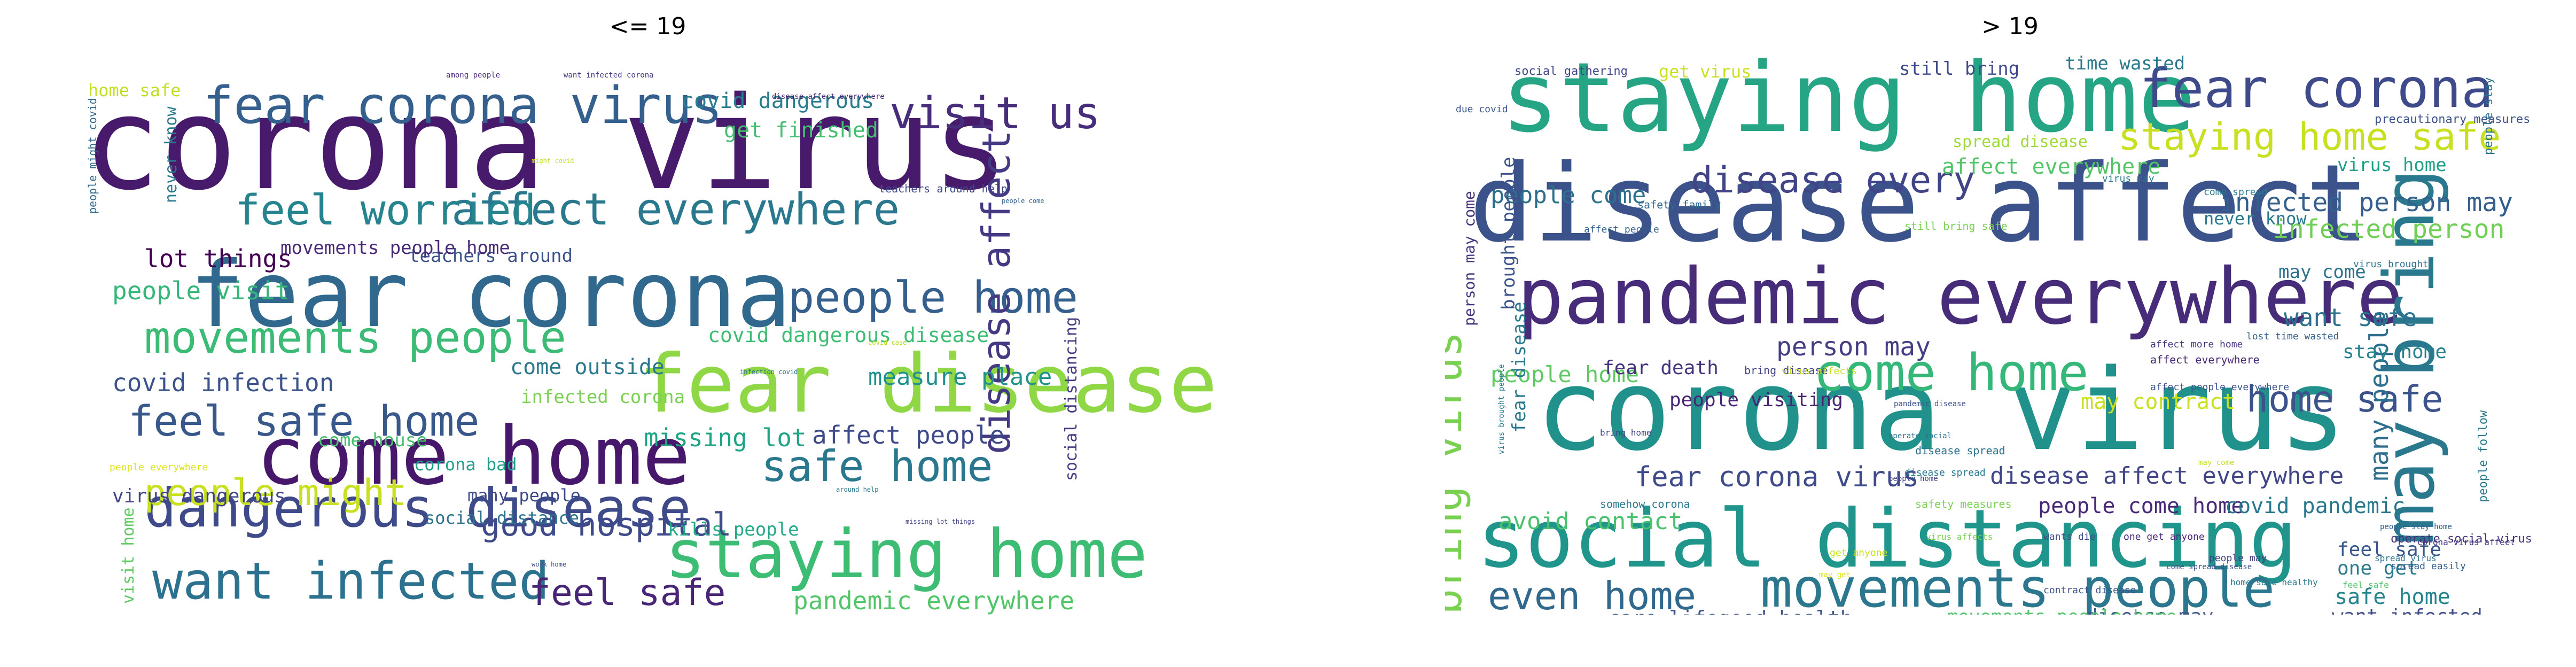 This screenshot has width=2576, height=667. What do you see at coordinates (1645, 504) in the screenshot?
I see `word-somehow-corona: somehow corona` at bounding box center [1645, 504].